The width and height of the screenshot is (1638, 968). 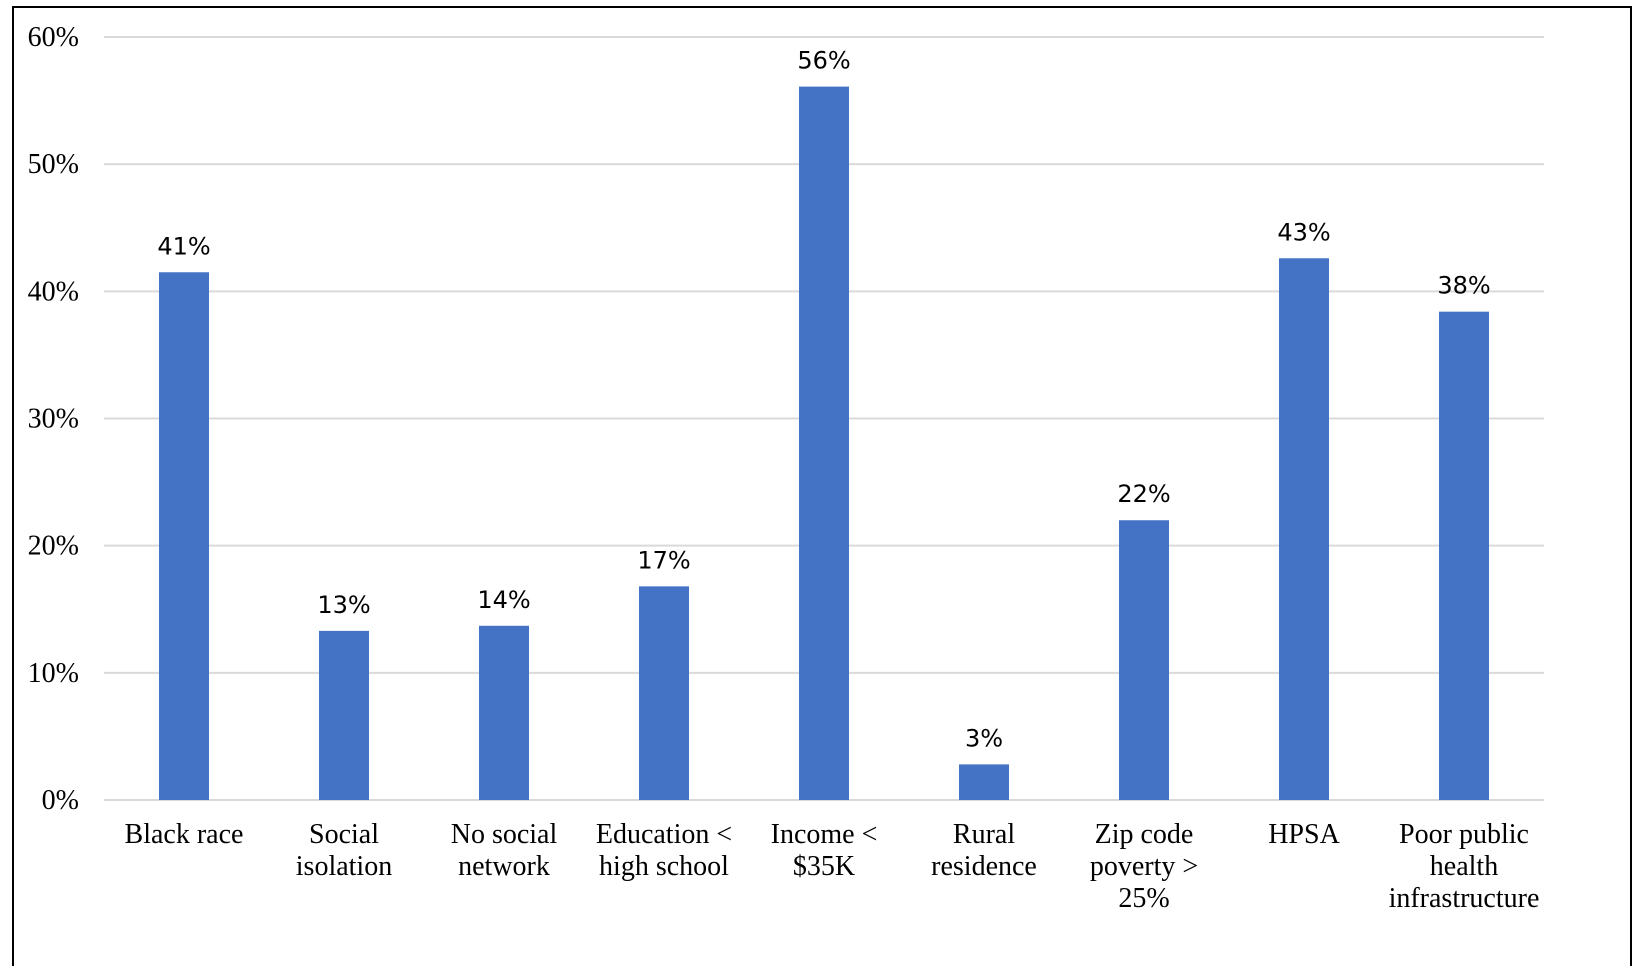 I want to click on category-label: Income <$35K, so click(x=824, y=850).